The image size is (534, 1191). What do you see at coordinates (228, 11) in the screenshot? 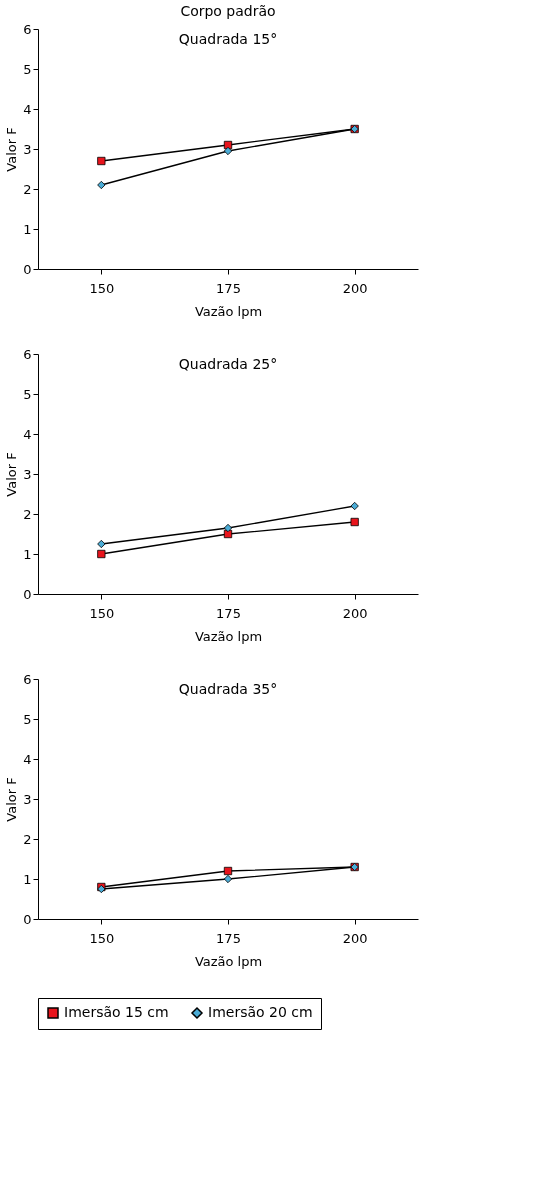
I see `text: Corpo padrão` at bounding box center [228, 11].